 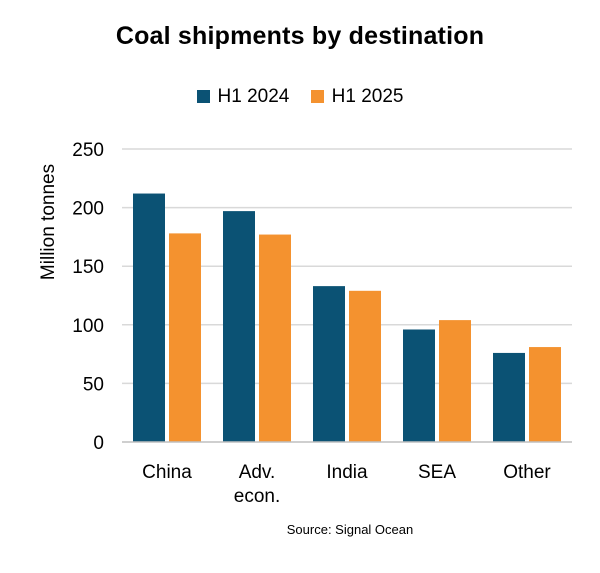 I want to click on x-category-label-2: India, so click(x=347, y=472).